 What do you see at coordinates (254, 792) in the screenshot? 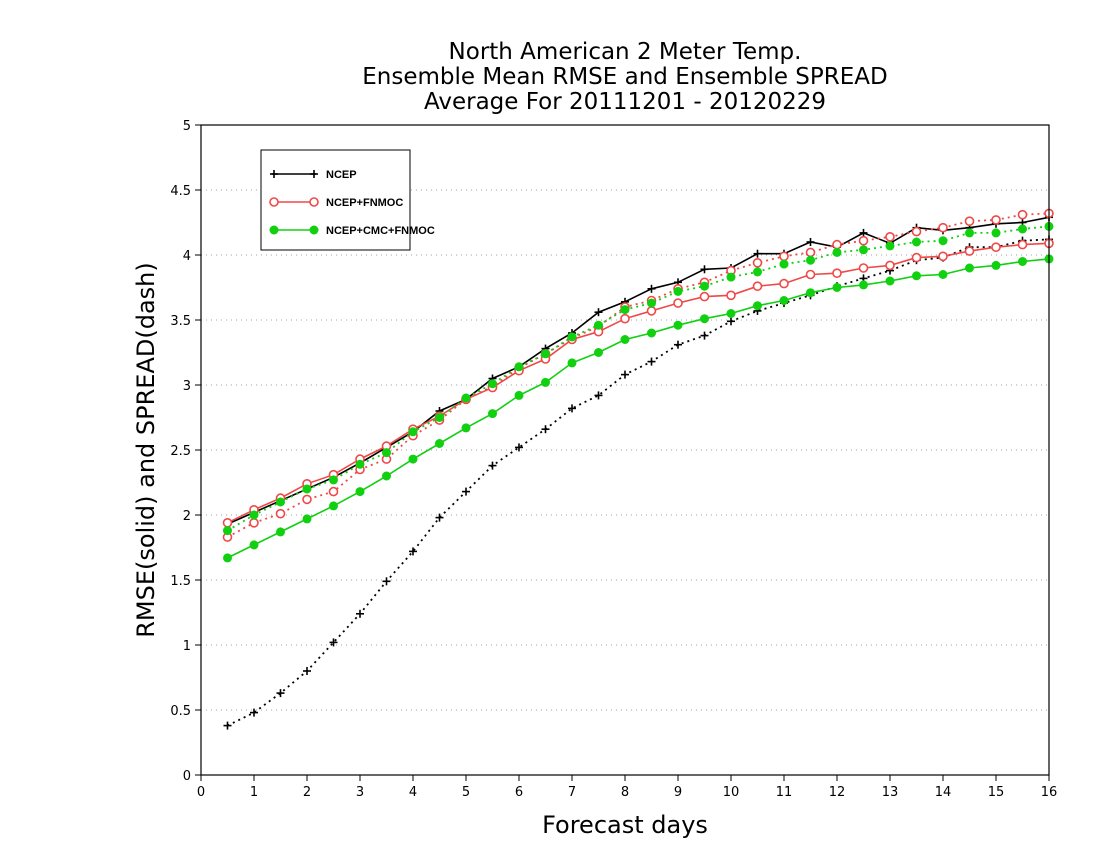
I see `x-tick-label: 1` at bounding box center [254, 792].